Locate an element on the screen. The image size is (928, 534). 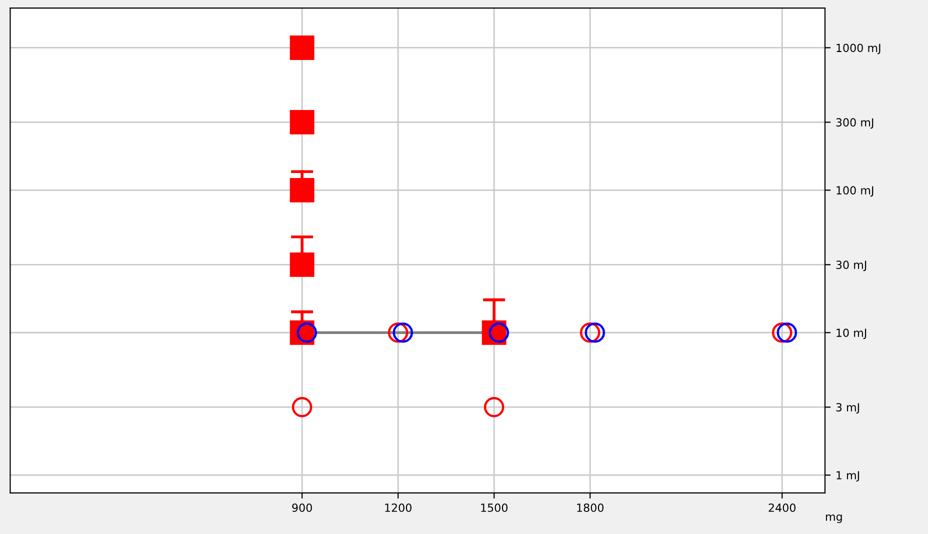
x-tick-label: 1500 is located at coordinates (494, 507).